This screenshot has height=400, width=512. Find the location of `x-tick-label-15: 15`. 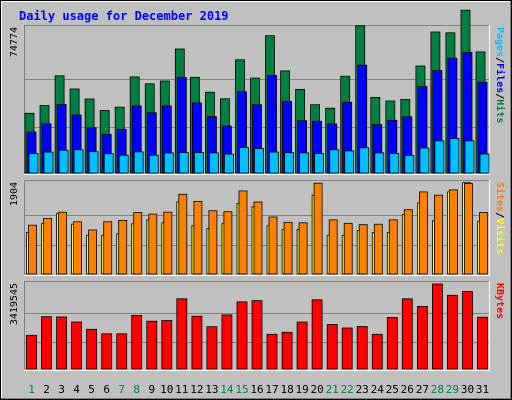

x-tick-label-15: 15 is located at coordinates (241, 389).